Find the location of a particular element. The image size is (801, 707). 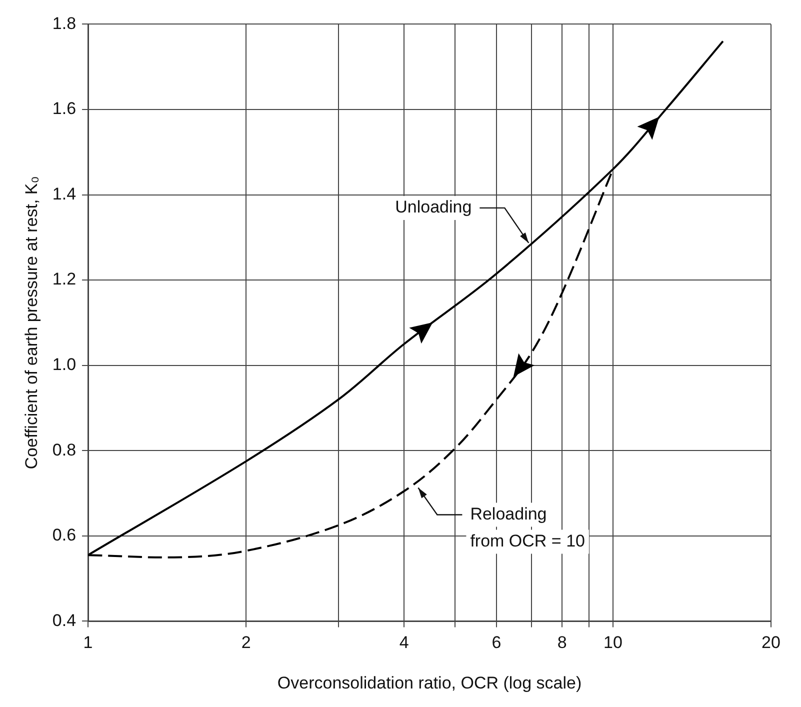

y-tick-label: 0.4 is located at coordinates (64, 620).